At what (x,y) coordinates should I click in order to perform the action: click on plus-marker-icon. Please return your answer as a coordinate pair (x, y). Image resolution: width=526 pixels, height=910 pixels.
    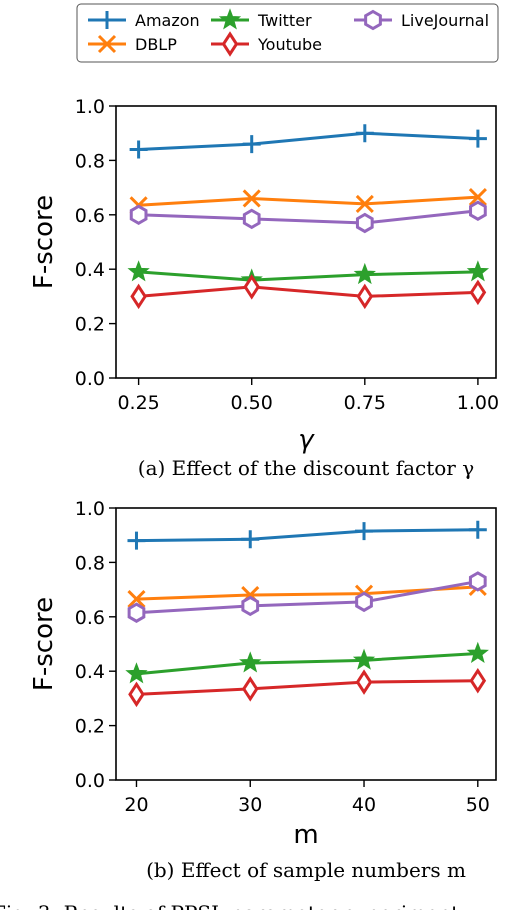
    Looking at the image, I should click on (107, 20).